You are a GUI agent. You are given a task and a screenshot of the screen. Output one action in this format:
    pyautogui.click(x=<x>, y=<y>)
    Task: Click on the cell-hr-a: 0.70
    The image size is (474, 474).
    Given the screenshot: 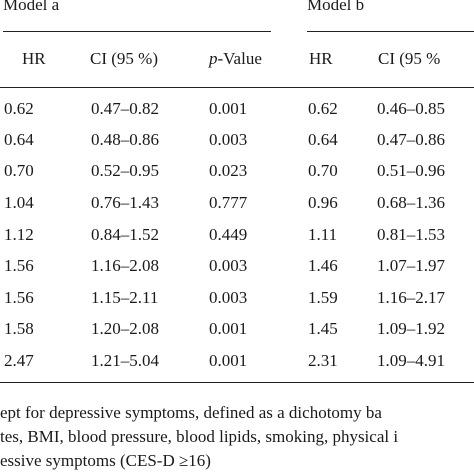 What is the action you would take?
    pyautogui.click(x=19, y=170)
    